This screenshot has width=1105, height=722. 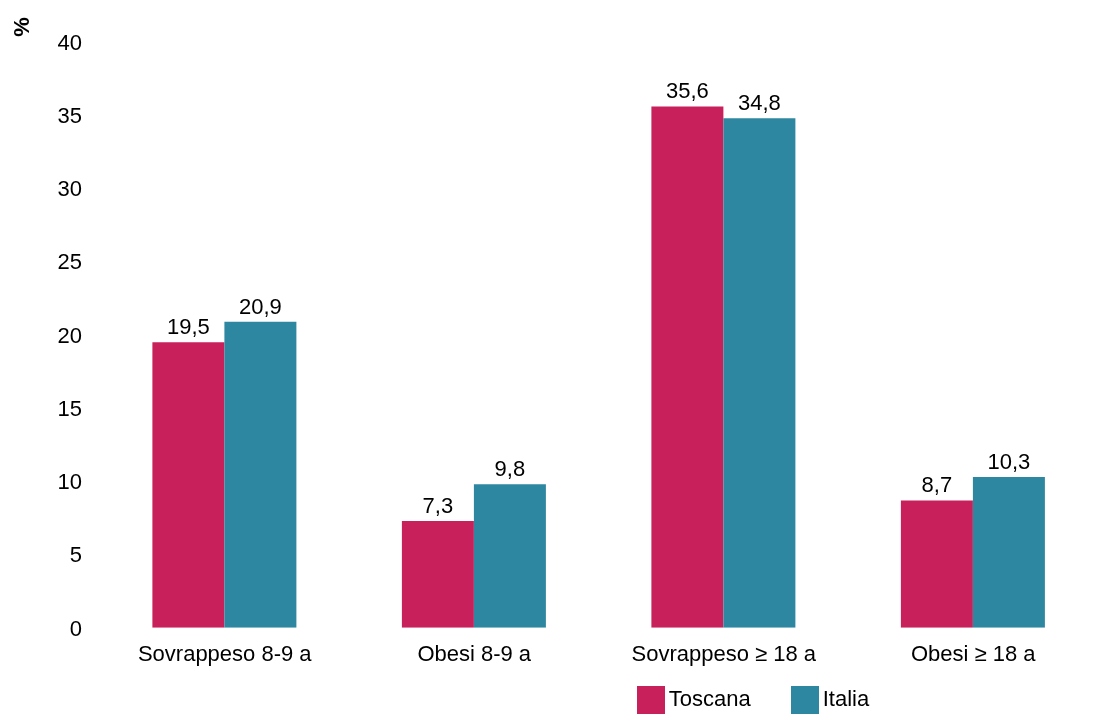 What do you see at coordinates (69, 42) in the screenshot?
I see `y-tick-label: 40` at bounding box center [69, 42].